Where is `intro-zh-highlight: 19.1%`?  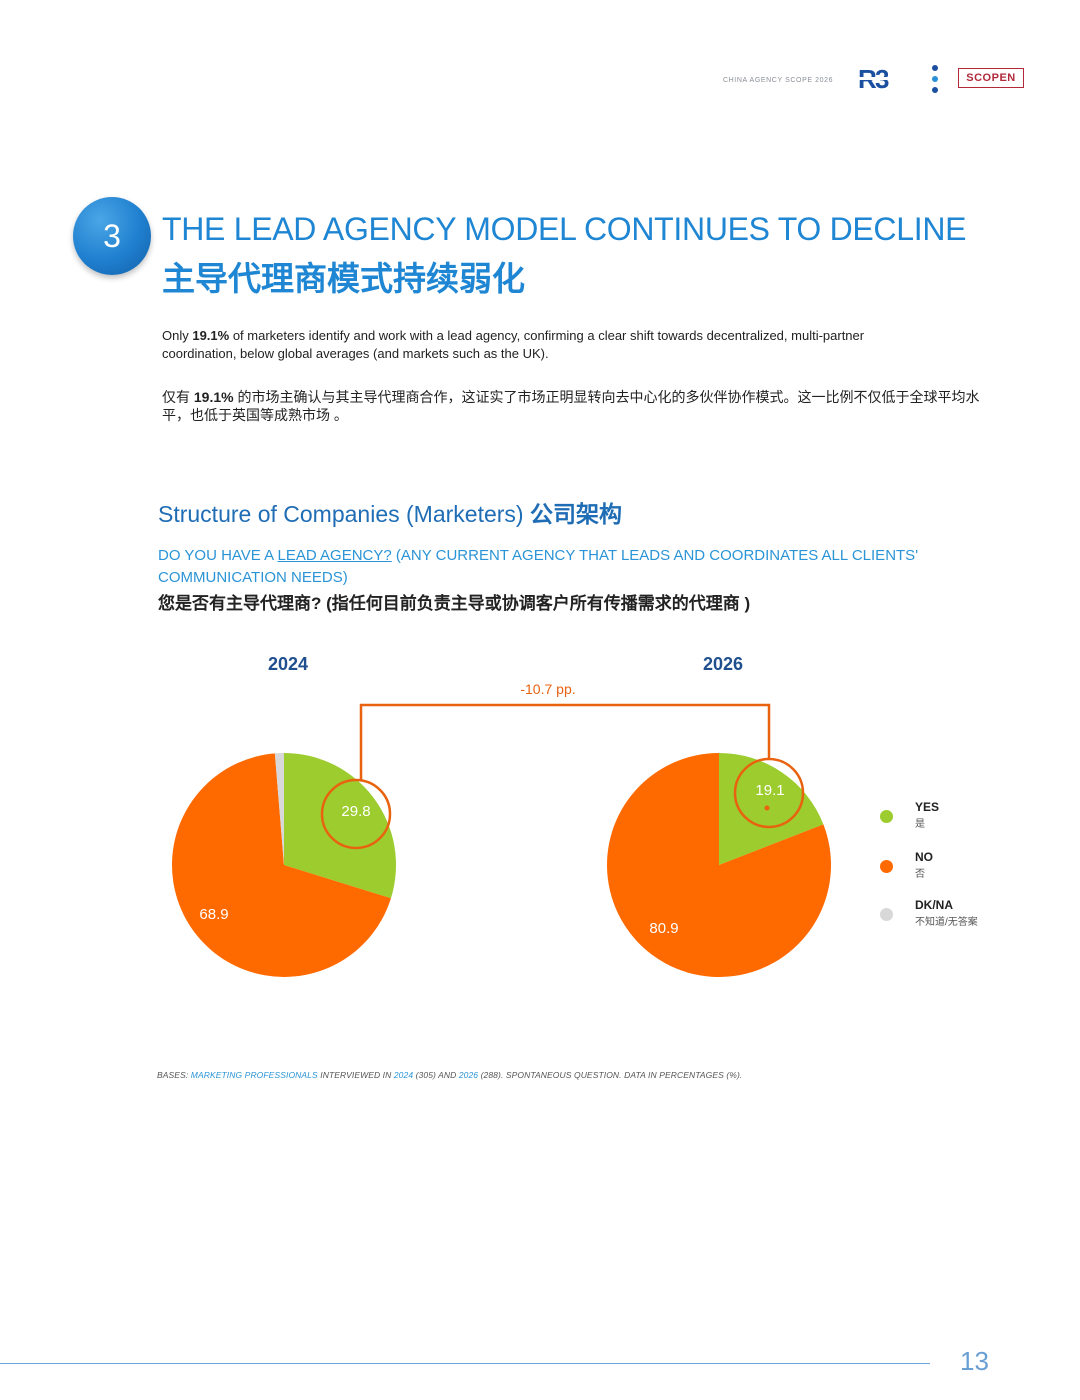 intro-zh-highlight: 19.1% is located at coordinates (213, 397).